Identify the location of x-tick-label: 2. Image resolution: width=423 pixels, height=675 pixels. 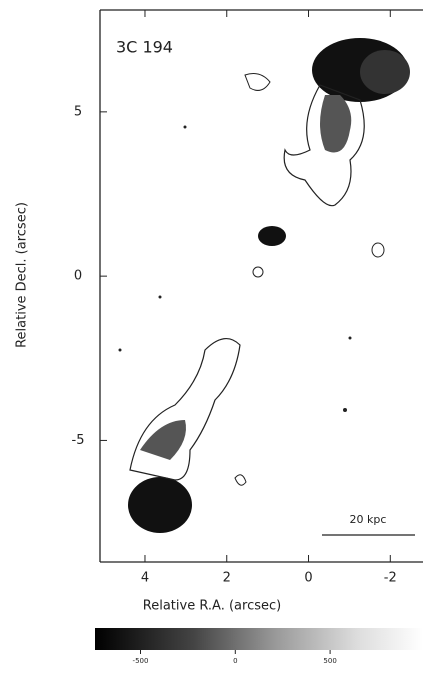
(227, 578).